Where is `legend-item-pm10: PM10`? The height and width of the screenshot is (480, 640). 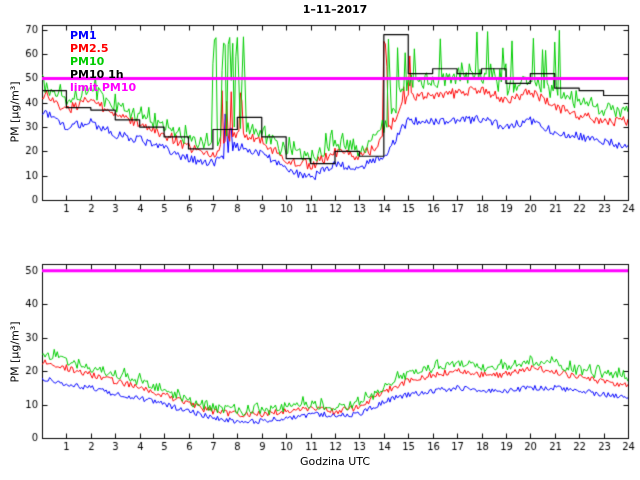
legend-item-pm10: PM10 is located at coordinates (87, 61).